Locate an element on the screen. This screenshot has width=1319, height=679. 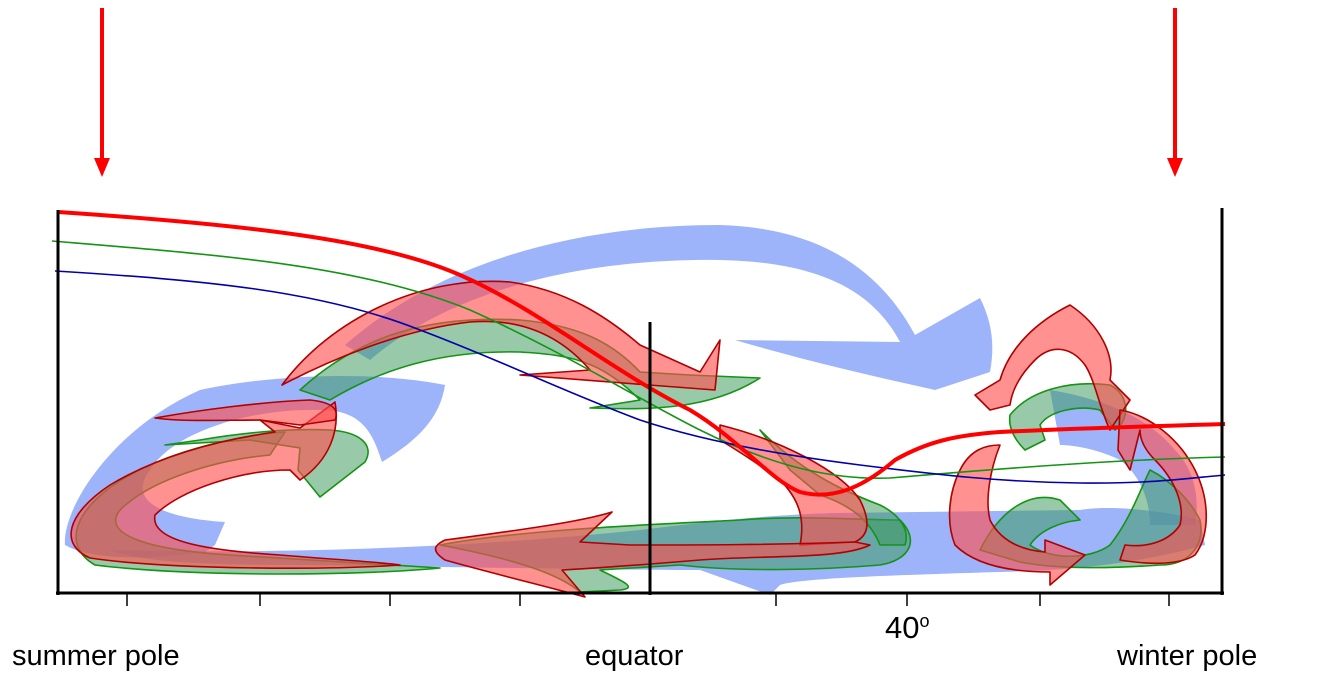
red-summer-lower-cell is located at coordinates (235, 485).